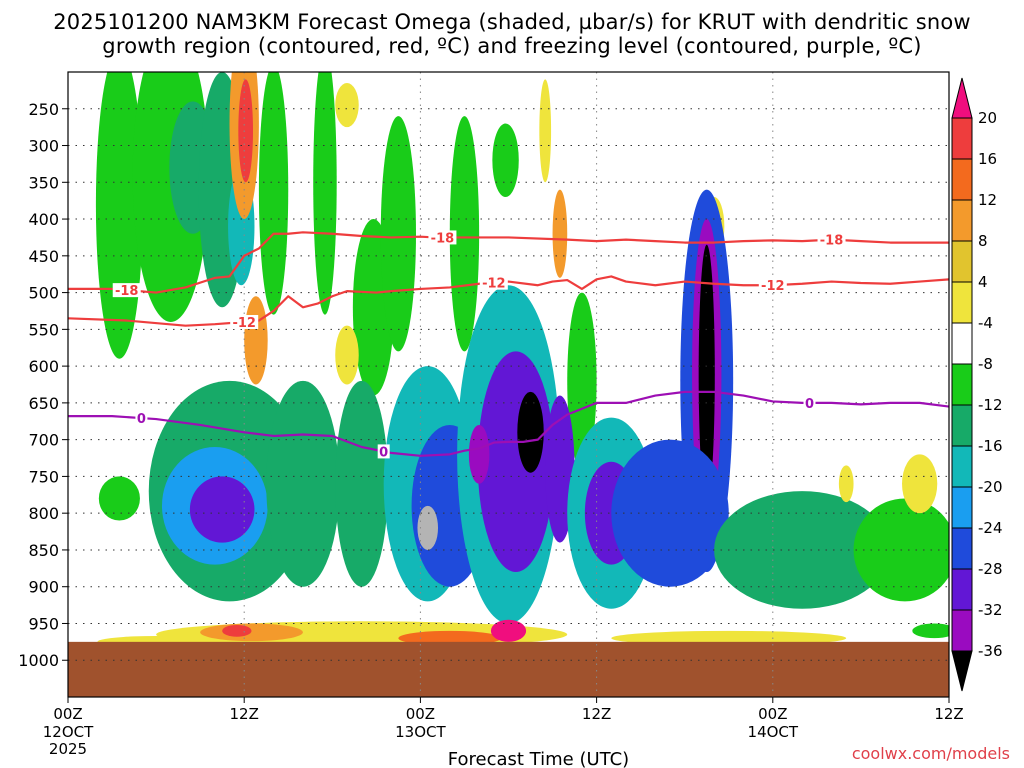  What do you see at coordinates (962, 671) in the screenshot?
I see `colorbar-bottom-arrow` at bounding box center [962, 671].